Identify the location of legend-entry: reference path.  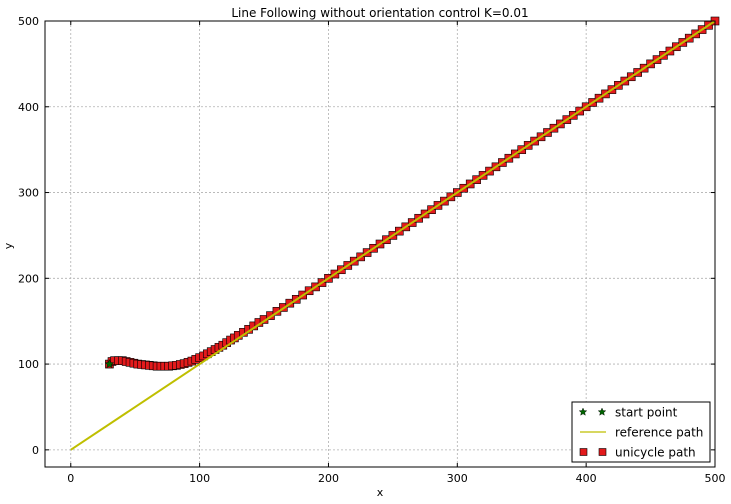
(641, 433).